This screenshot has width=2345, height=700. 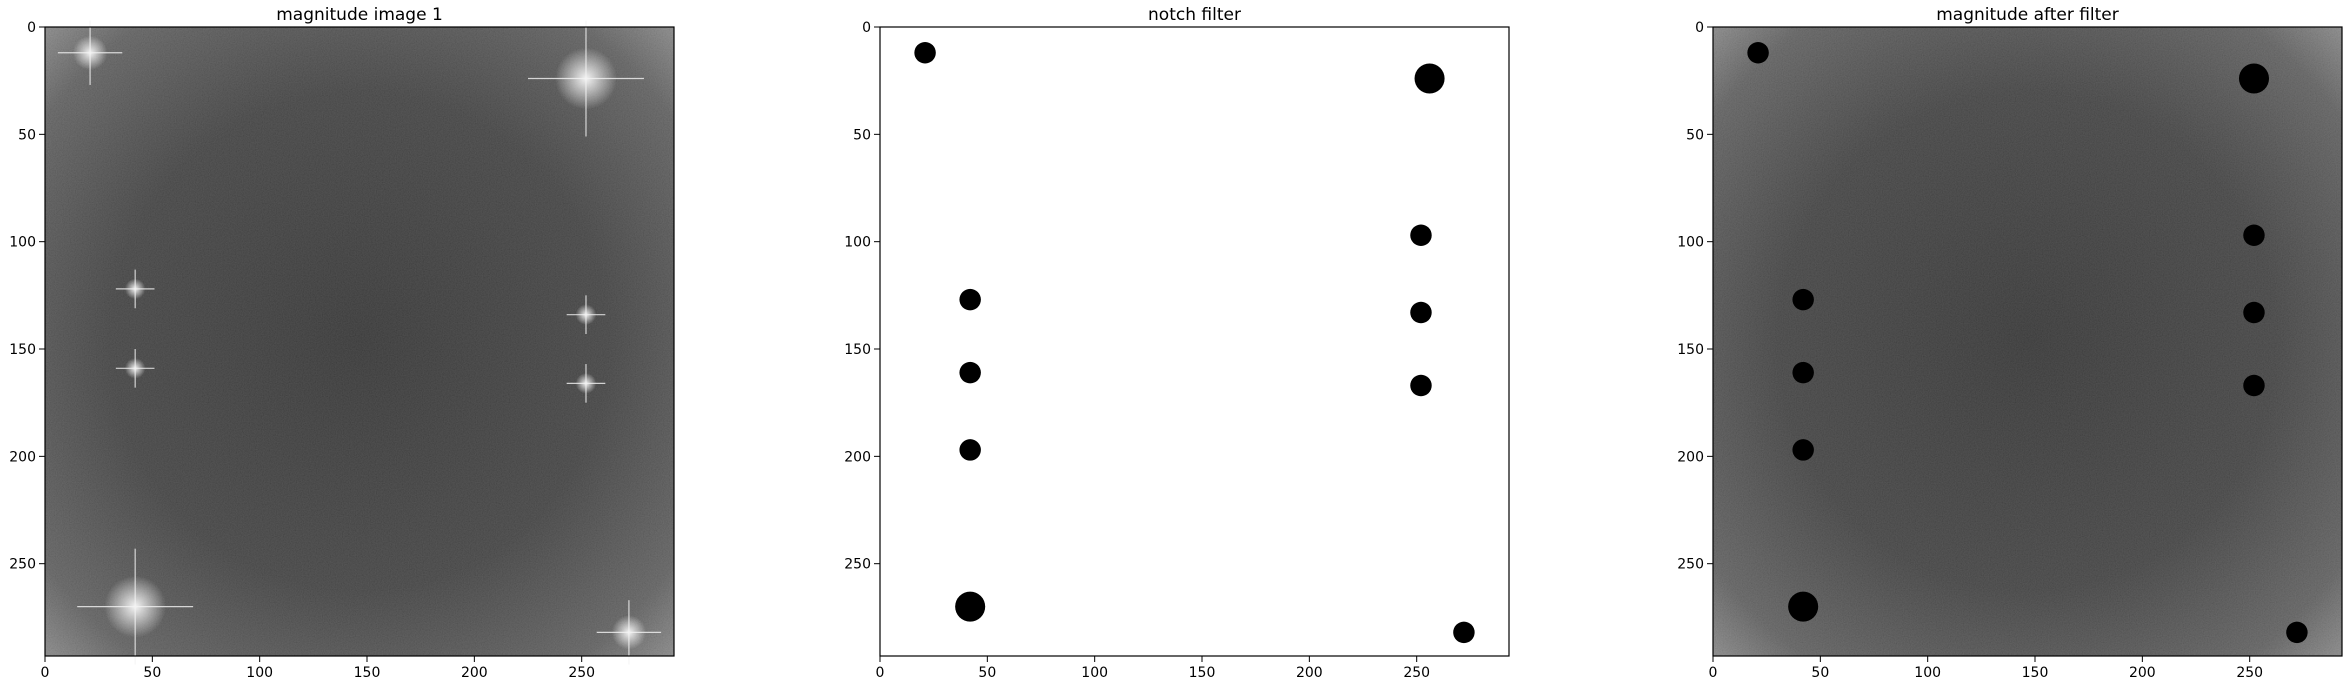 I want to click on panel-title: magnitude image 1, so click(x=359, y=15).